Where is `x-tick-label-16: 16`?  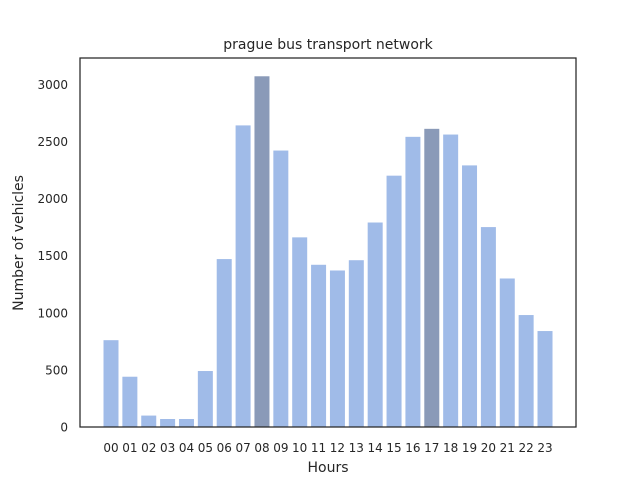
x-tick-label-16: 16 is located at coordinates (412, 448).